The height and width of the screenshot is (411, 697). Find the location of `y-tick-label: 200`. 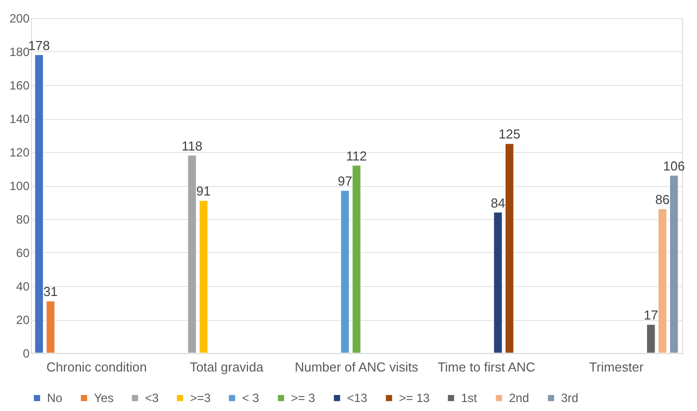

y-tick-label: 200 is located at coordinates (19, 19).